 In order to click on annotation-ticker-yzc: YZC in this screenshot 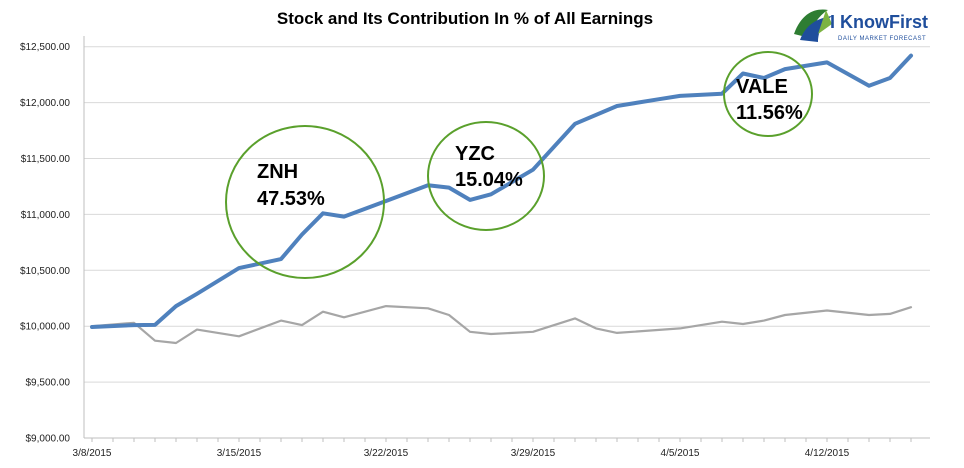, I will do `click(475, 154)`.